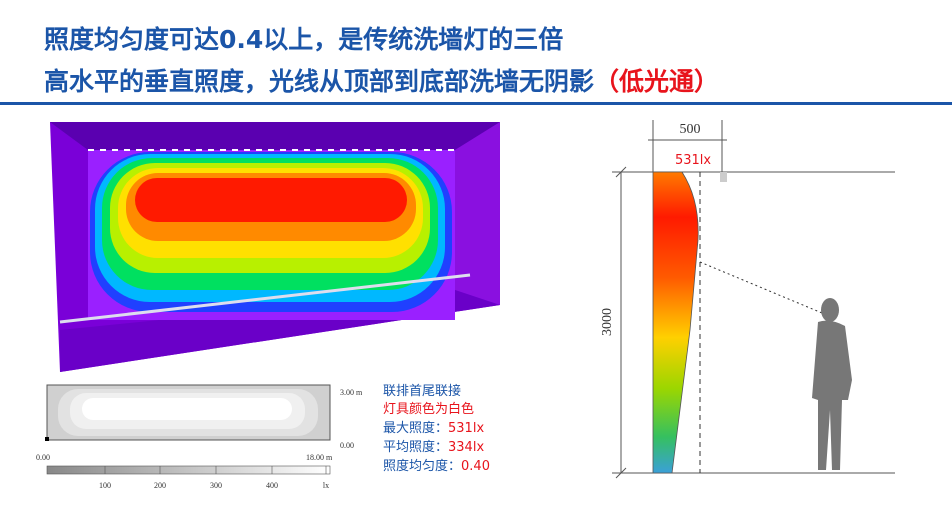 This screenshot has height=508, width=952. What do you see at coordinates (303, 39) in the screenshot?
I see `title-line: 照度均匀度可达0.4以上，是传统洗墙灯的三倍` at bounding box center [303, 39].